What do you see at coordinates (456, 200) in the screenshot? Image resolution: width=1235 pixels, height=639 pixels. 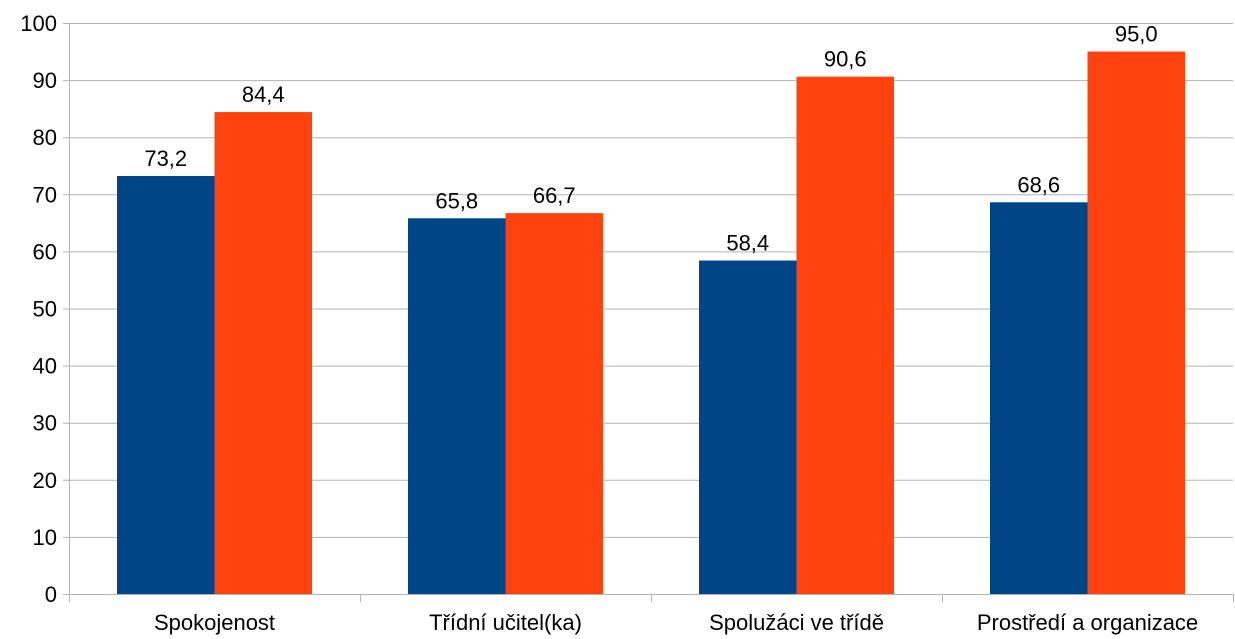 I see `data-label: 65,8` at bounding box center [456, 200].